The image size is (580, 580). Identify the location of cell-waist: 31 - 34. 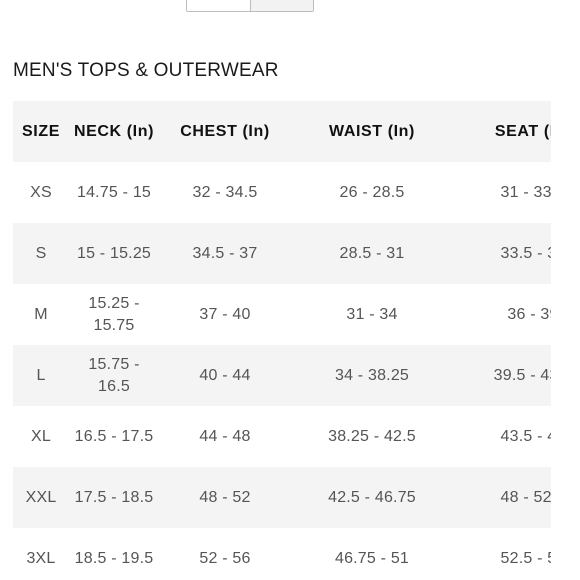
(372, 314).